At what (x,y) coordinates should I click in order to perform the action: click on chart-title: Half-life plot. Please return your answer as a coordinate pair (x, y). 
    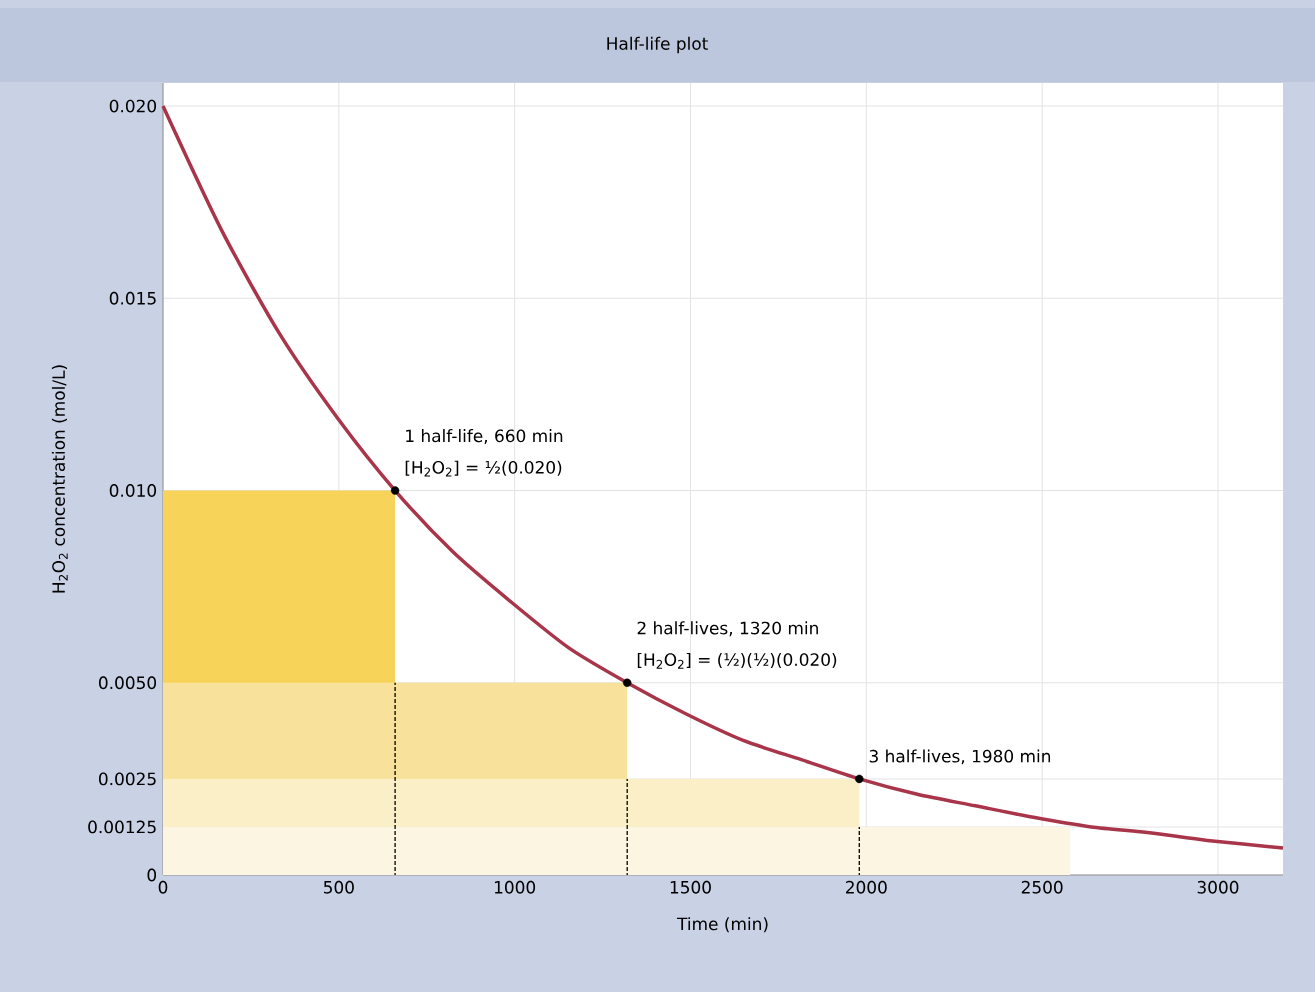
    Looking at the image, I should click on (657, 45).